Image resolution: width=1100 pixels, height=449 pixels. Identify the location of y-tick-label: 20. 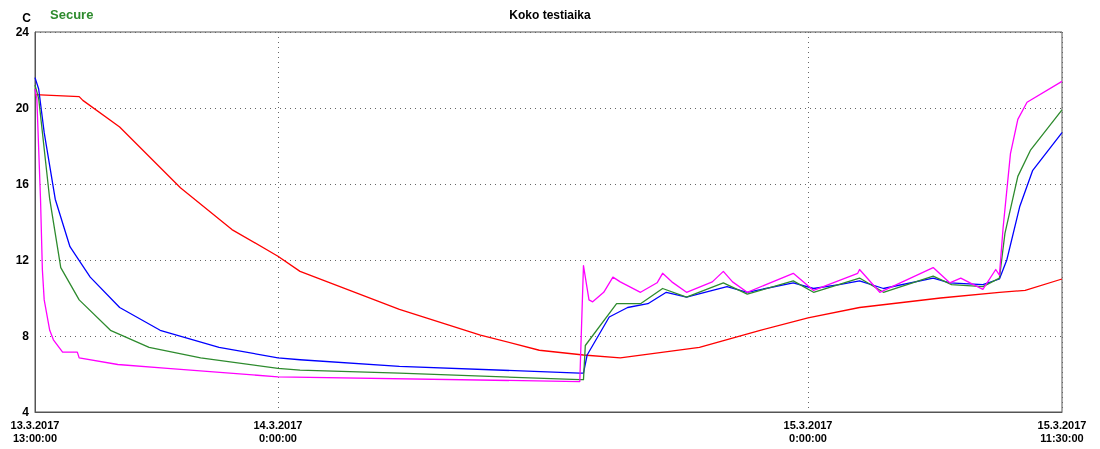
(22, 108).